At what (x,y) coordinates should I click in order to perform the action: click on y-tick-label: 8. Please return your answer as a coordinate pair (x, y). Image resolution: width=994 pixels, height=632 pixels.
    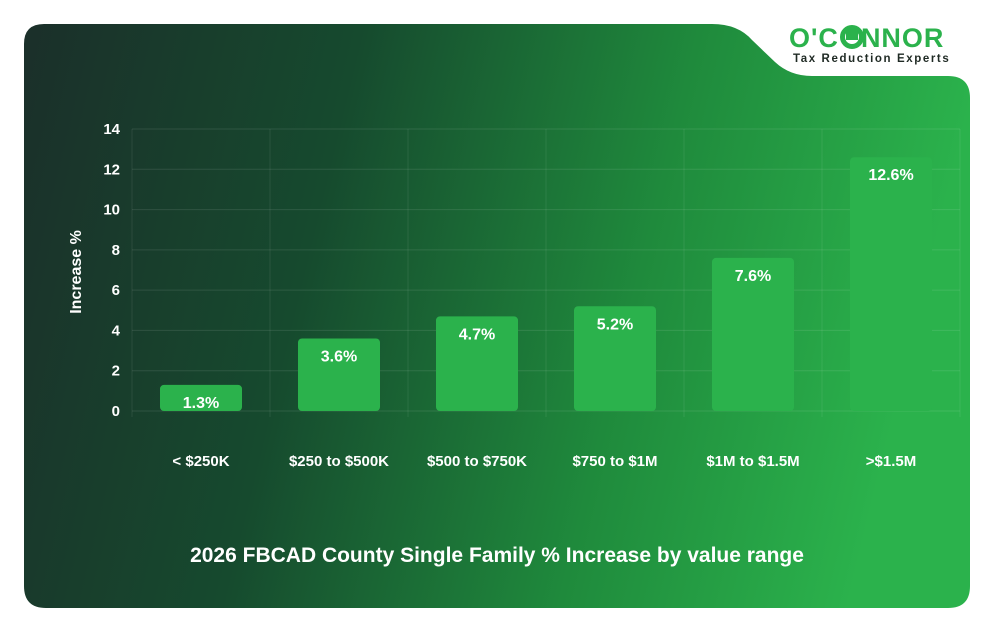
    Looking at the image, I should click on (116, 250).